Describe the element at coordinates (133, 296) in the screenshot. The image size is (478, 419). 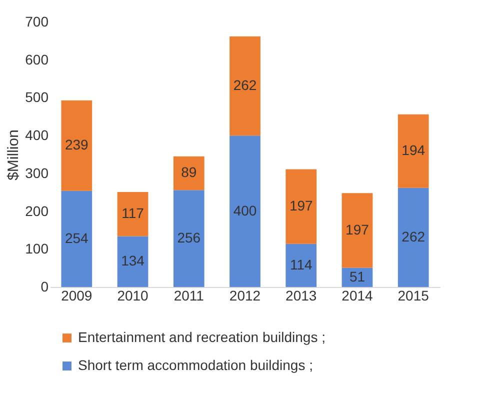
I see `x-tick-label: 2010` at that location.